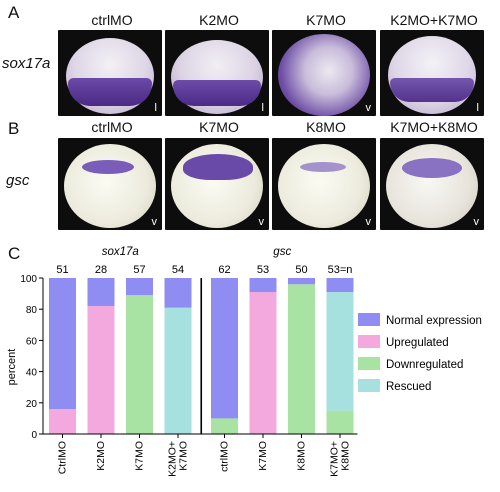 The width and height of the screenshot is (500, 492). Describe the element at coordinates (301, 270) in the screenshot. I see `n-label: 50` at that location.